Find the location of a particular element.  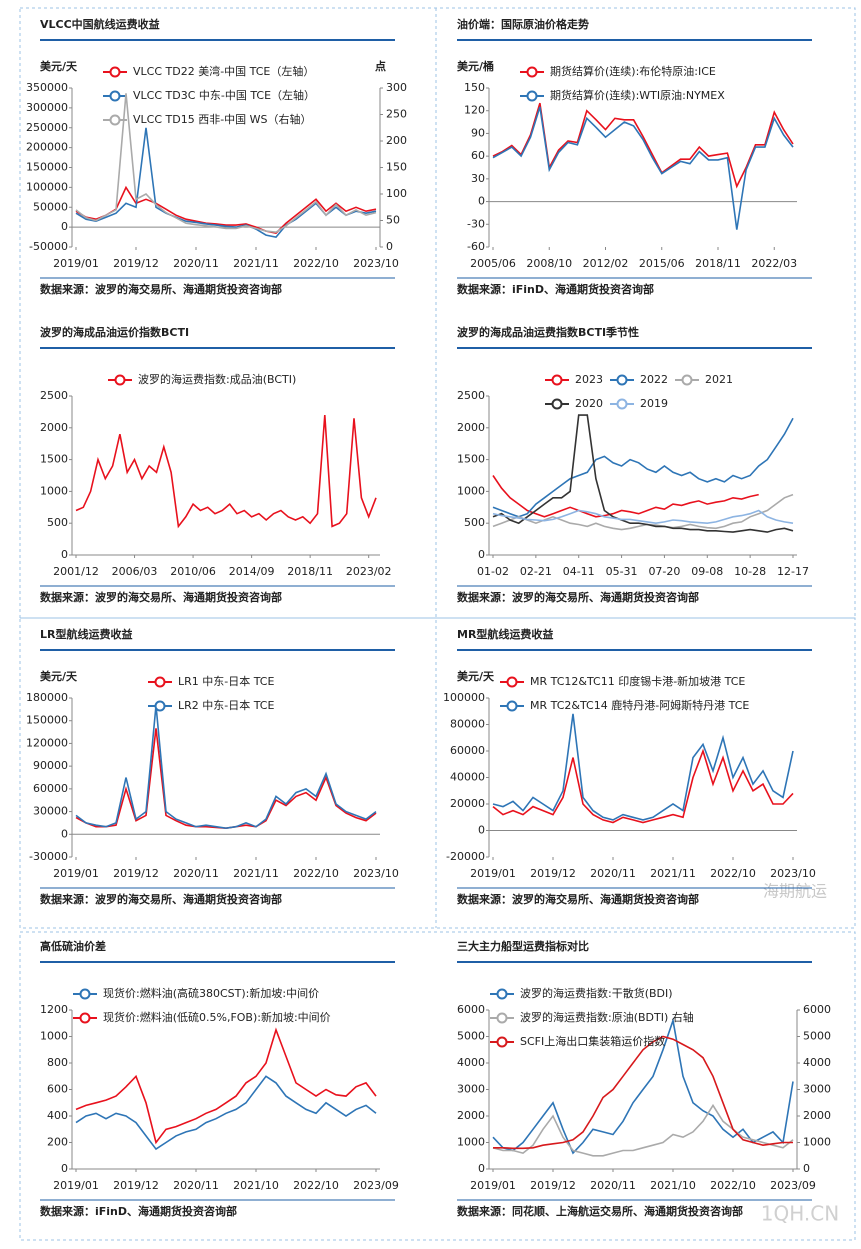

x-tick-label: 2015/06 is located at coordinates (662, 263).